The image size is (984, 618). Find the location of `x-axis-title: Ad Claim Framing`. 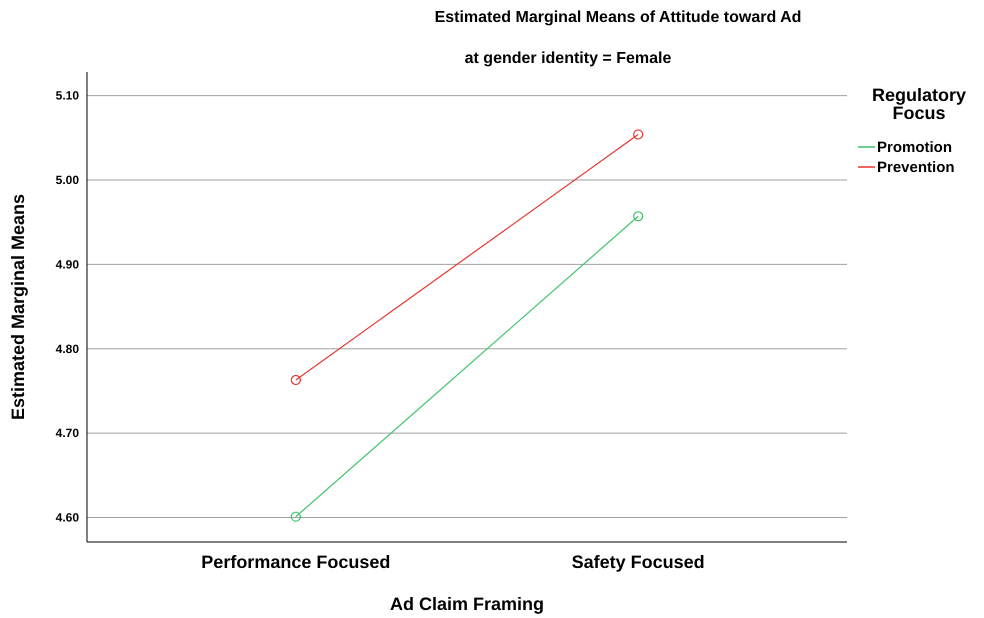

x-axis-title: Ad Claim Framing is located at coordinates (467, 604).